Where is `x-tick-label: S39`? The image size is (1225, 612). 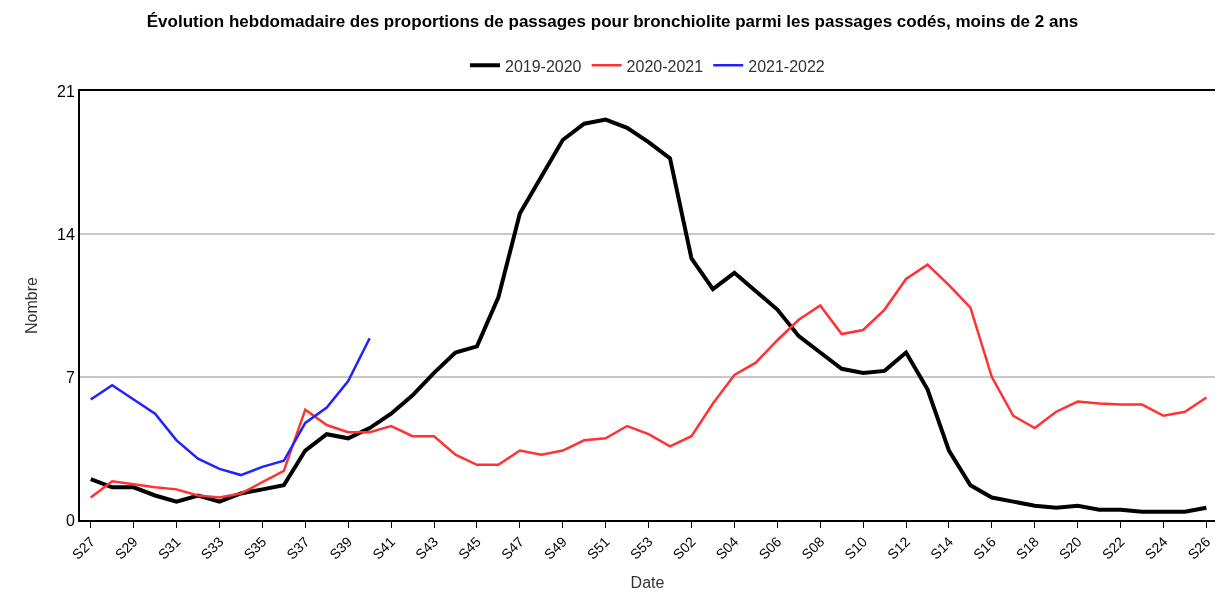 x-tick-label: S39 is located at coordinates (341, 548).